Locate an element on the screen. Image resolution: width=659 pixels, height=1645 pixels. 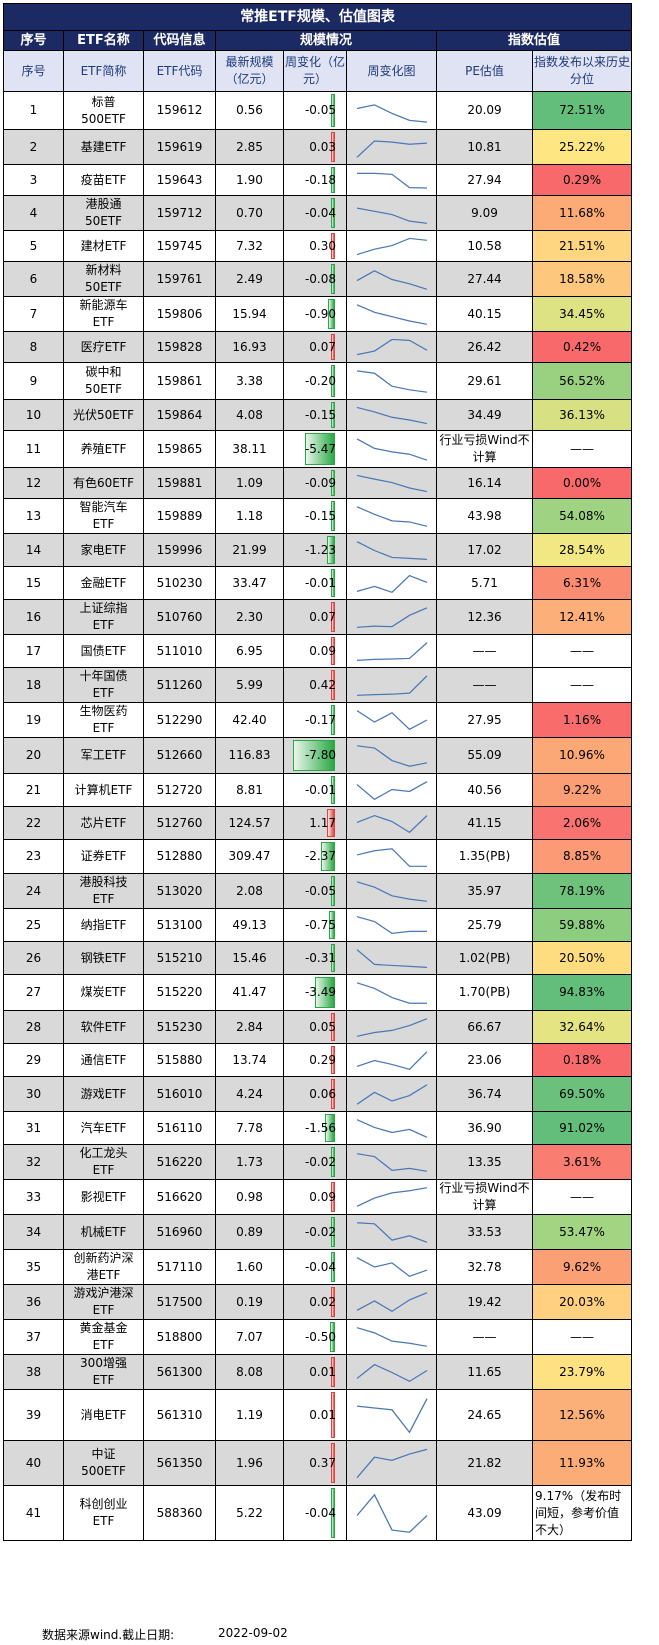
row-no: 4 is located at coordinates (33, 213).